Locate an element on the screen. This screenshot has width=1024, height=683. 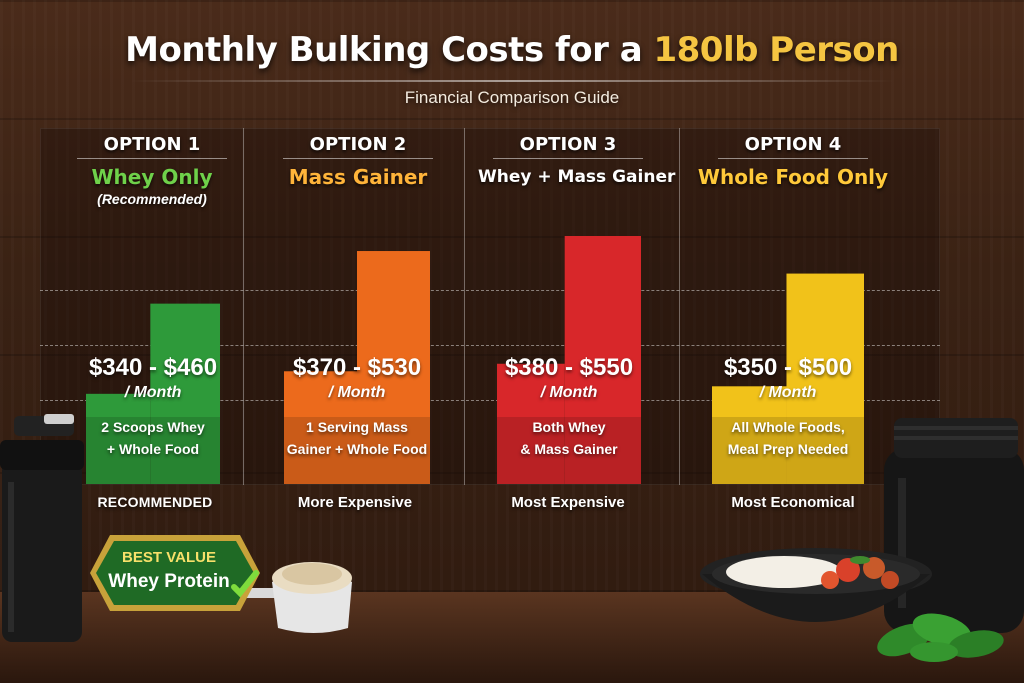
title-rule is located at coordinates (512, 81).